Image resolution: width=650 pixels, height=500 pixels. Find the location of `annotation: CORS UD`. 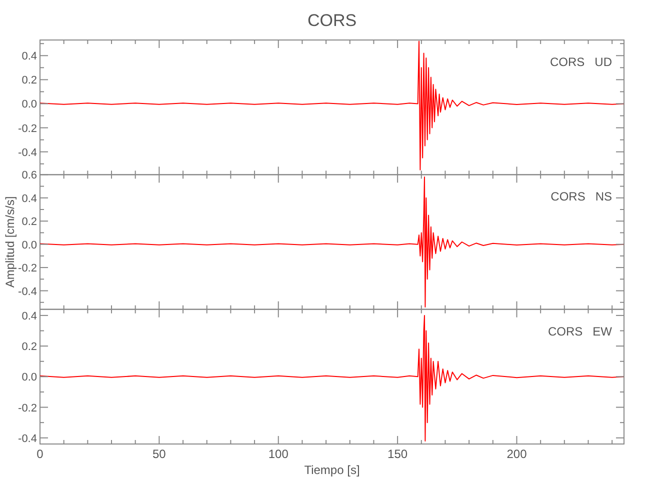

annotation: CORS UD is located at coordinates (581, 62).